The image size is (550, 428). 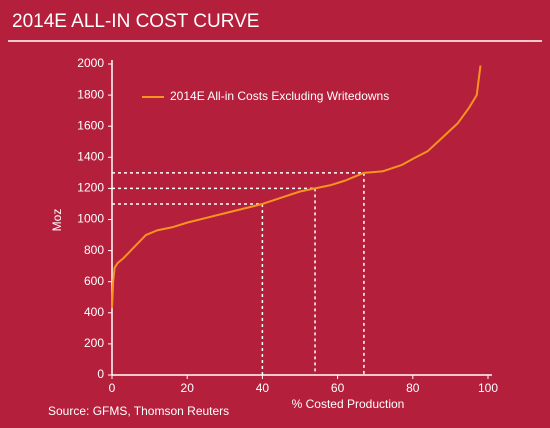 I want to click on x-tick-label: 20, so click(x=188, y=388).